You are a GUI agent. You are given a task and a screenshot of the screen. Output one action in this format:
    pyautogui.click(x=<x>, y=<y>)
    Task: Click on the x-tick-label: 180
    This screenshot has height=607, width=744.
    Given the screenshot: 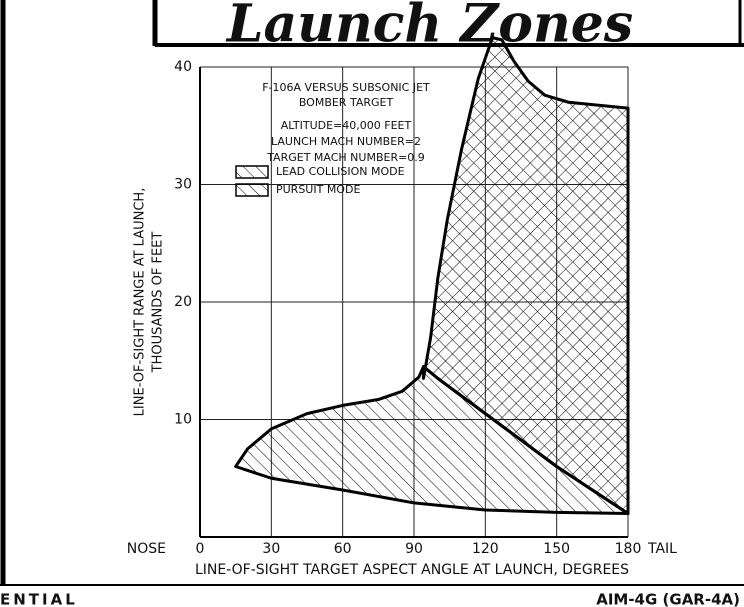 What is the action you would take?
    pyautogui.click(x=628, y=549)
    